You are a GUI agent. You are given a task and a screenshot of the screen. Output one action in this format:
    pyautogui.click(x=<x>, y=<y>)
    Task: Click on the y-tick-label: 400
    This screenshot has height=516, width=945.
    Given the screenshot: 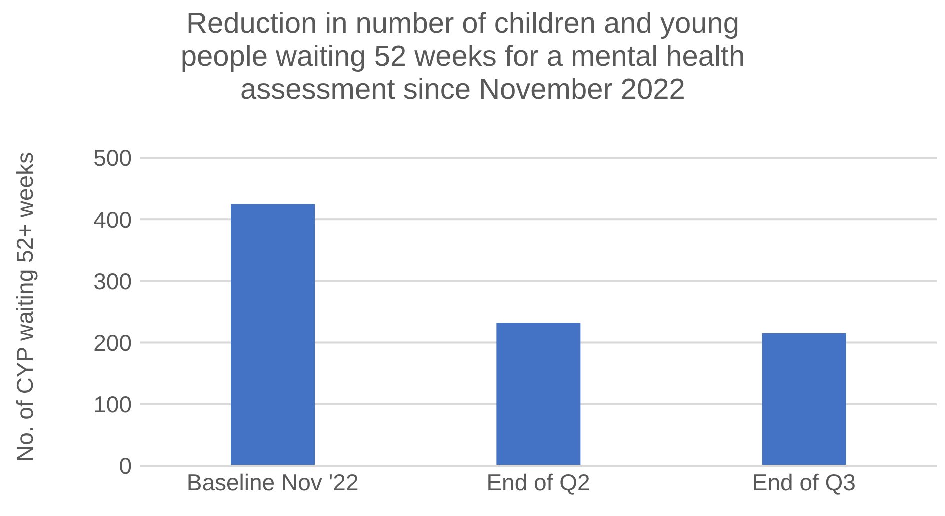 What is the action you would take?
    pyautogui.click(x=113, y=219)
    